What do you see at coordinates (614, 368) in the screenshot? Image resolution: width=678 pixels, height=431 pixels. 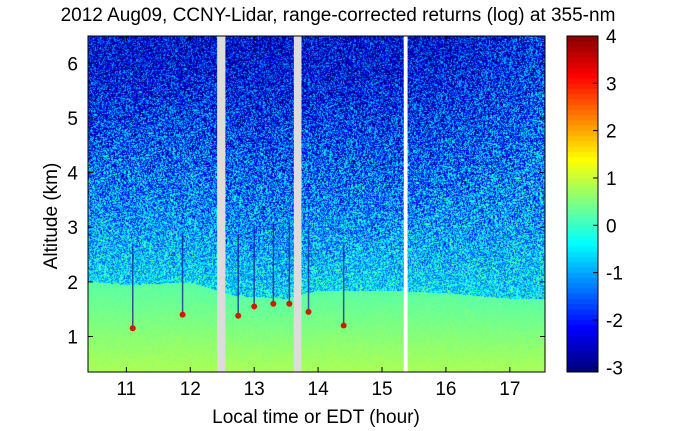 I see `colorbar-tick-label: -3` at bounding box center [614, 368].